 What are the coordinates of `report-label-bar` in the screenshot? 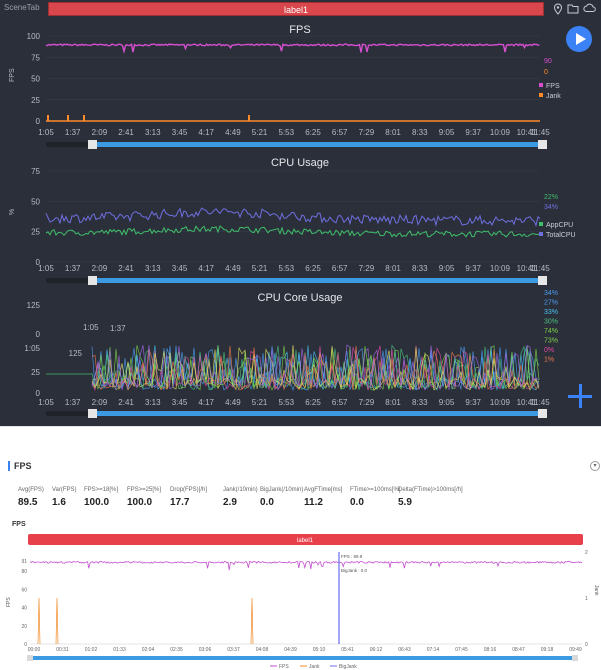 It's located at (305, 539).